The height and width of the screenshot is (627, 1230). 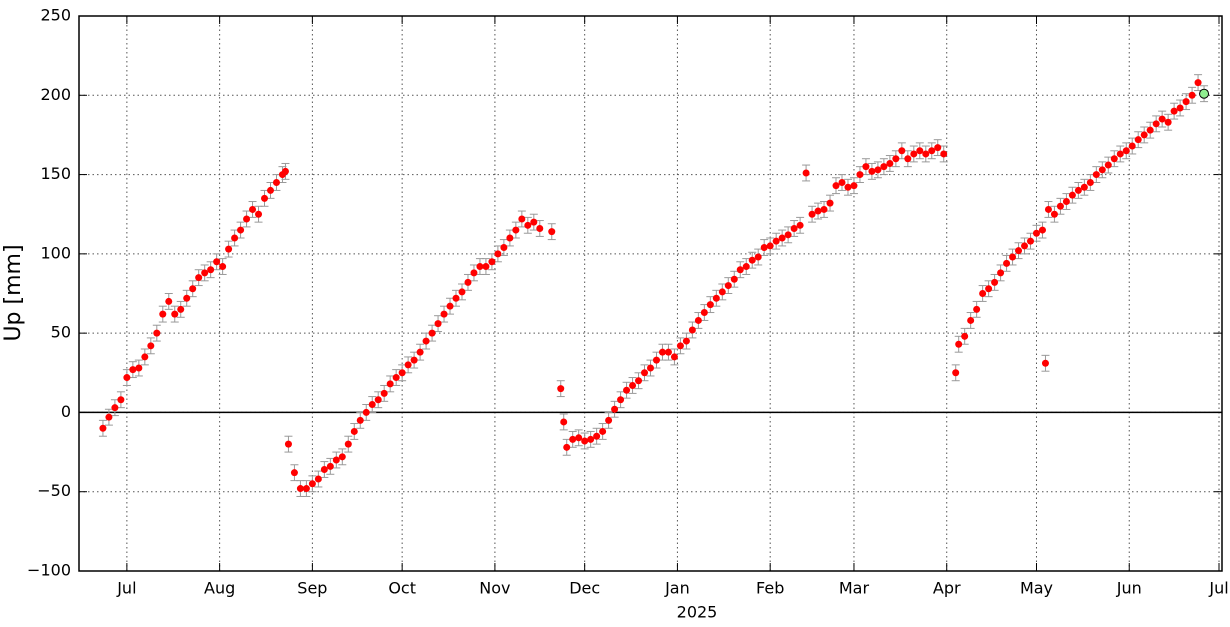 I want to click on x-tick-label: Dec, so click(x=584, y=588).